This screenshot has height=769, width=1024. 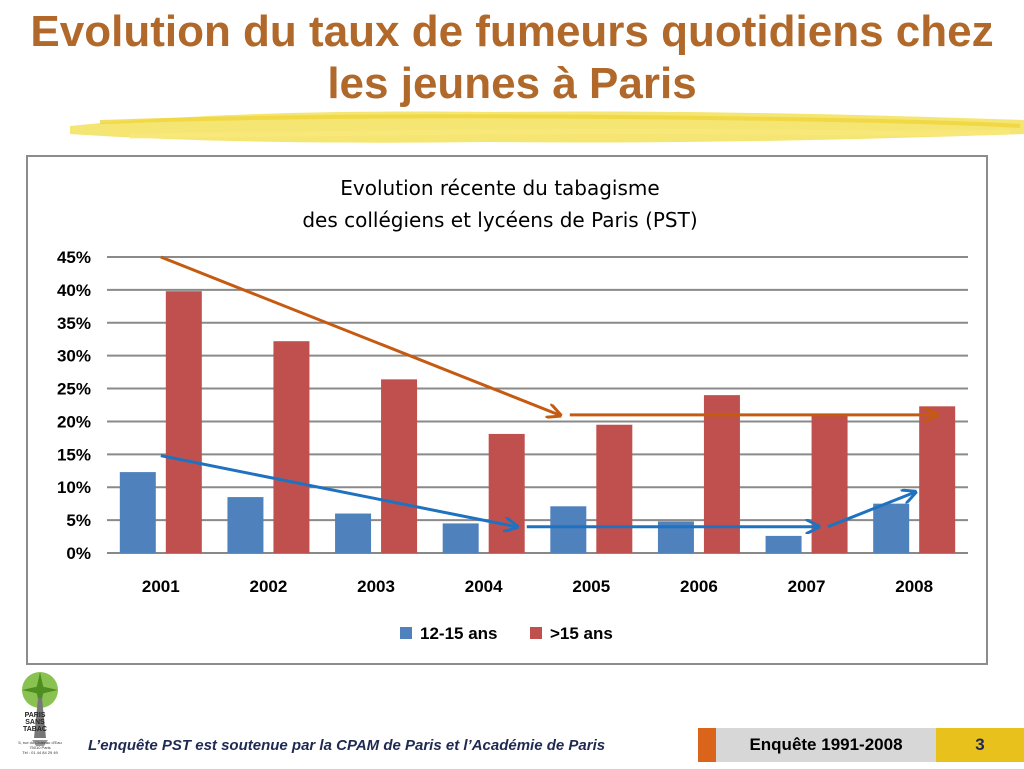 I want to click on y-tick-label: 5%, so click(x=78, y=520).